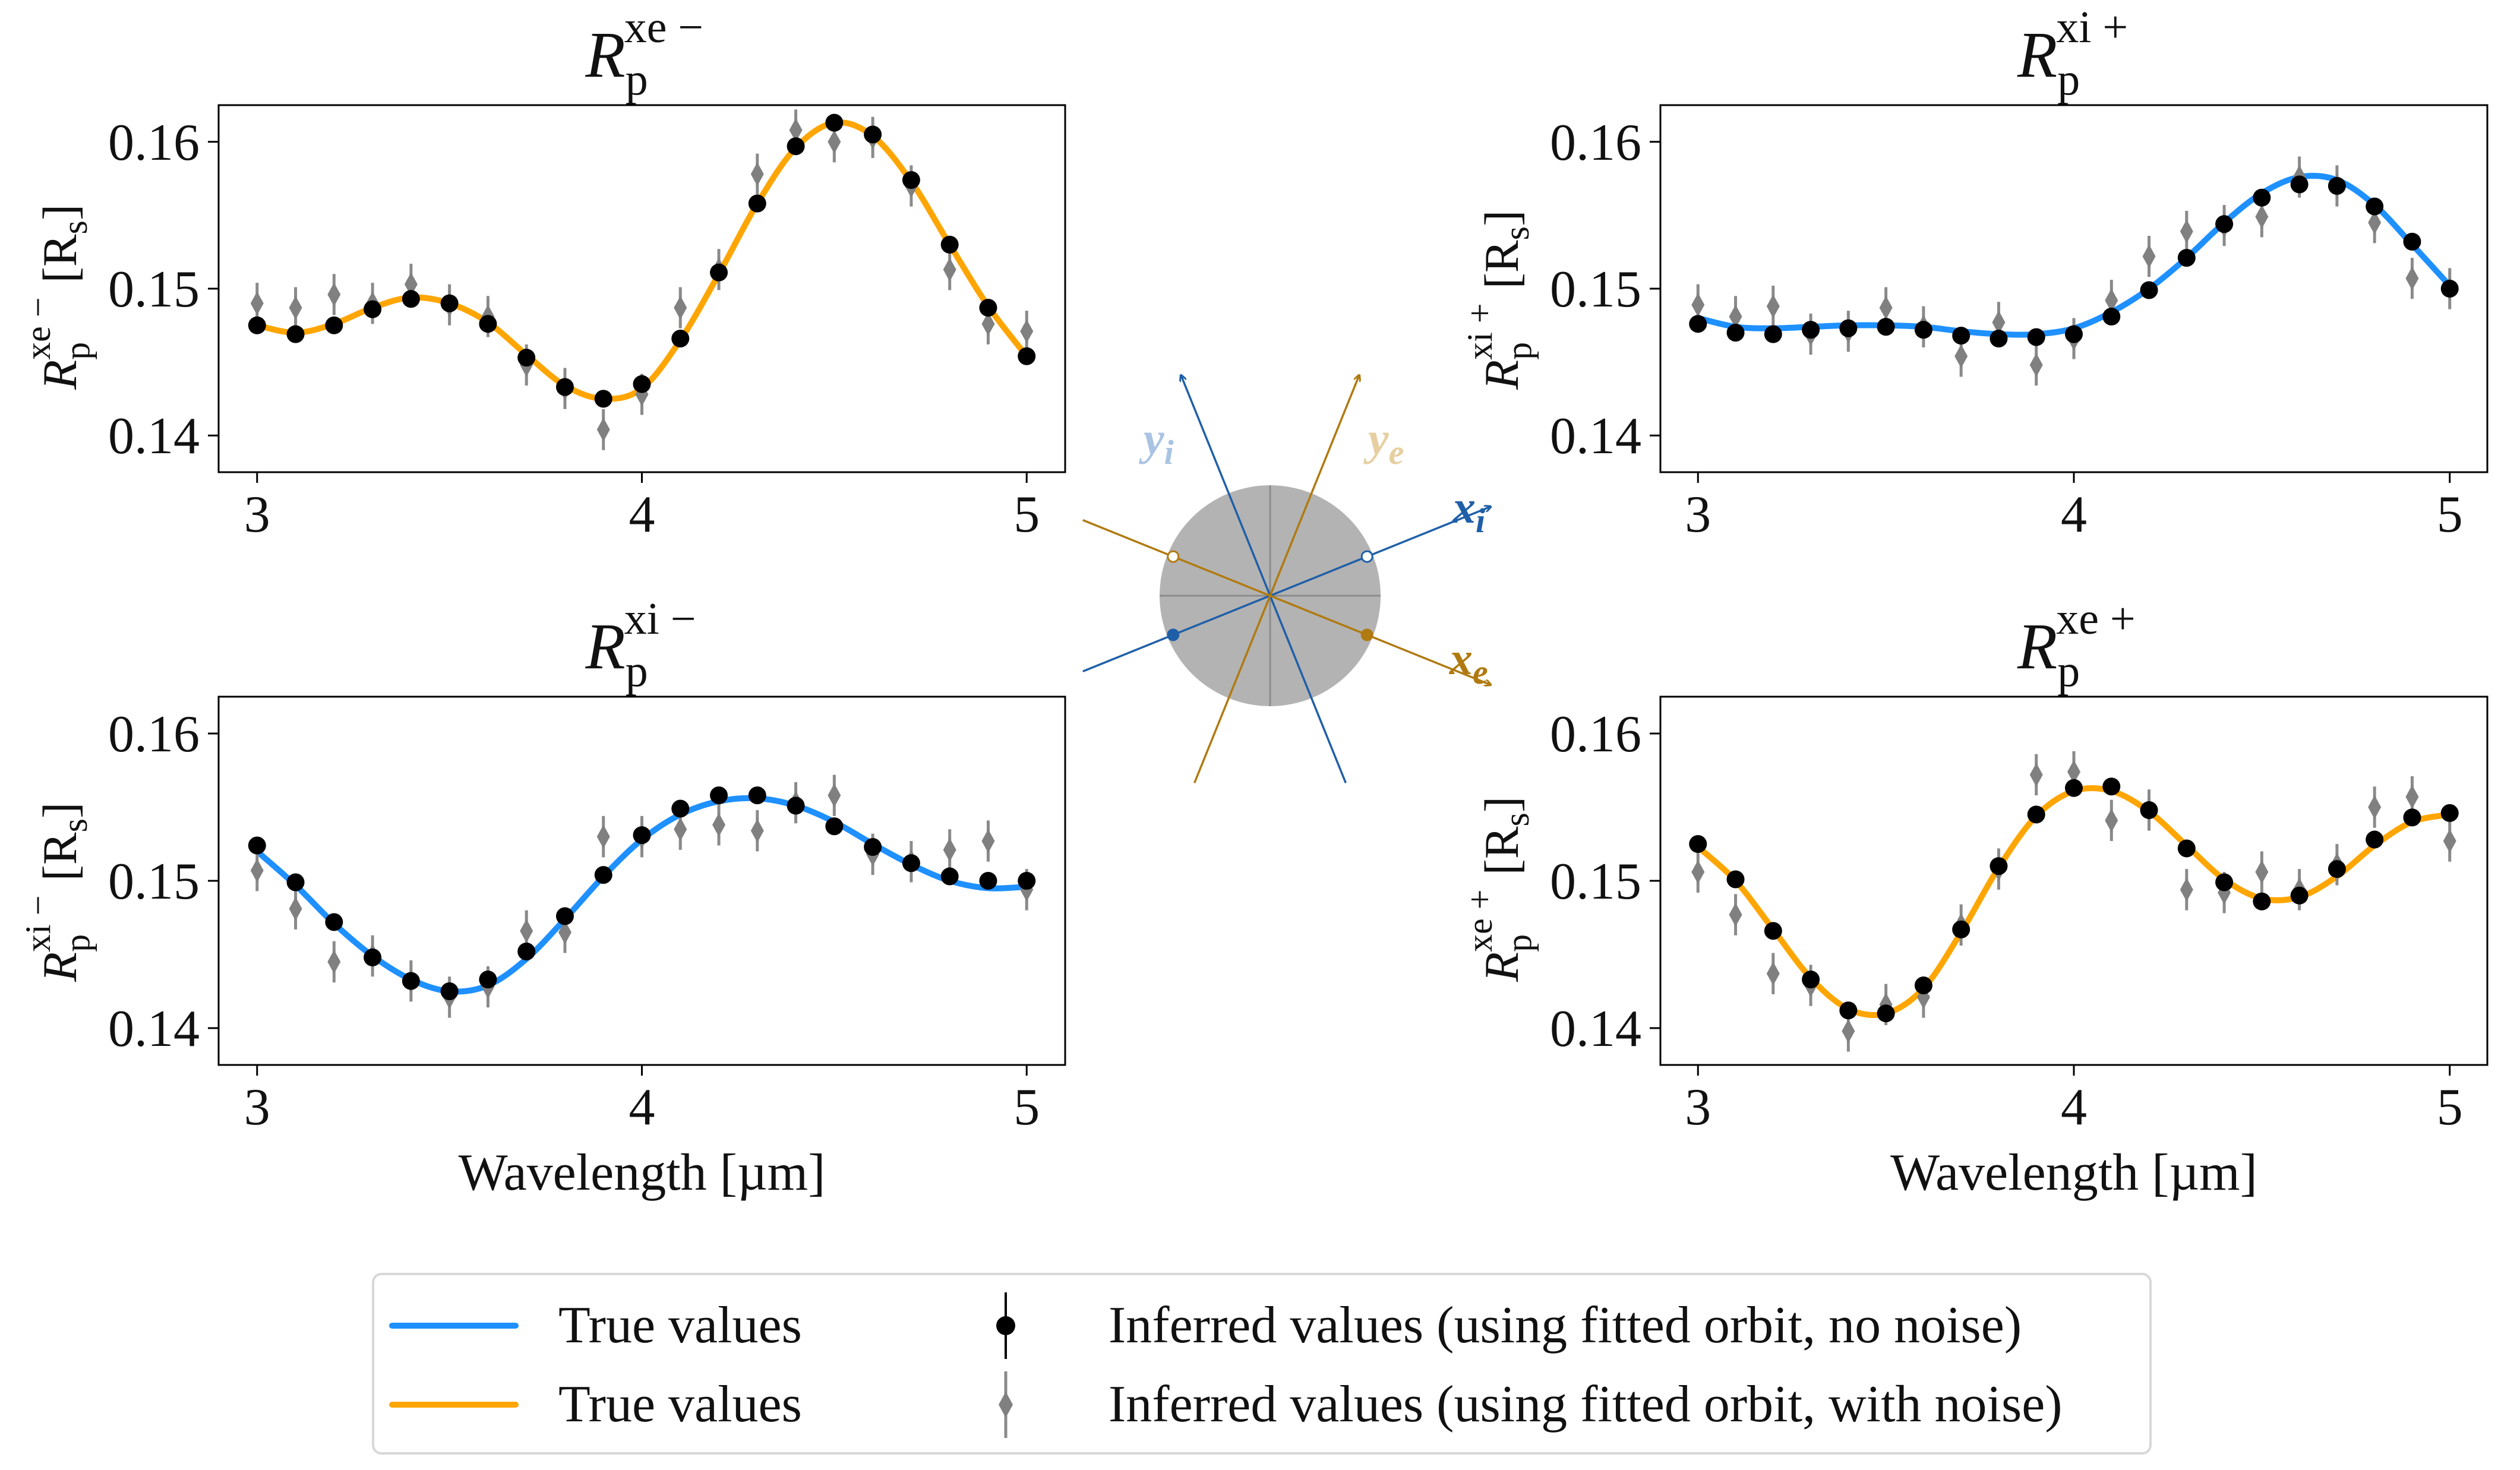 Image resolution: width=2520 pixels, height=1470 pixels. I want to click on label-x-i: xi, so click(1468, 510).